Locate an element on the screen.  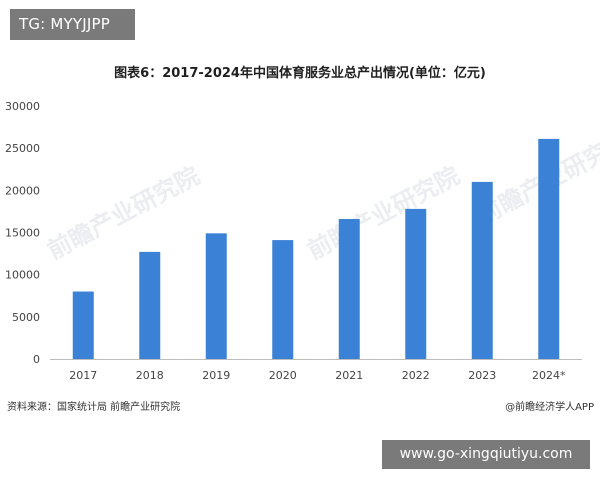
y-tick-label: 20000 is located at coordinates (22, 190).